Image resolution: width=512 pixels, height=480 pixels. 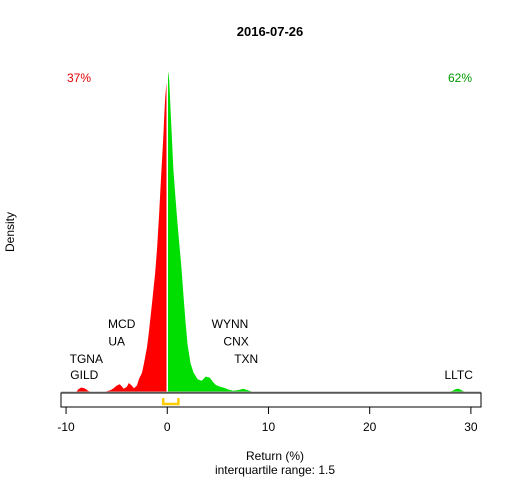 What do you see at coordinates (84, 375) in the screenshot?
I see `annotation-gild: GILD` at bounding box center [84, 375].